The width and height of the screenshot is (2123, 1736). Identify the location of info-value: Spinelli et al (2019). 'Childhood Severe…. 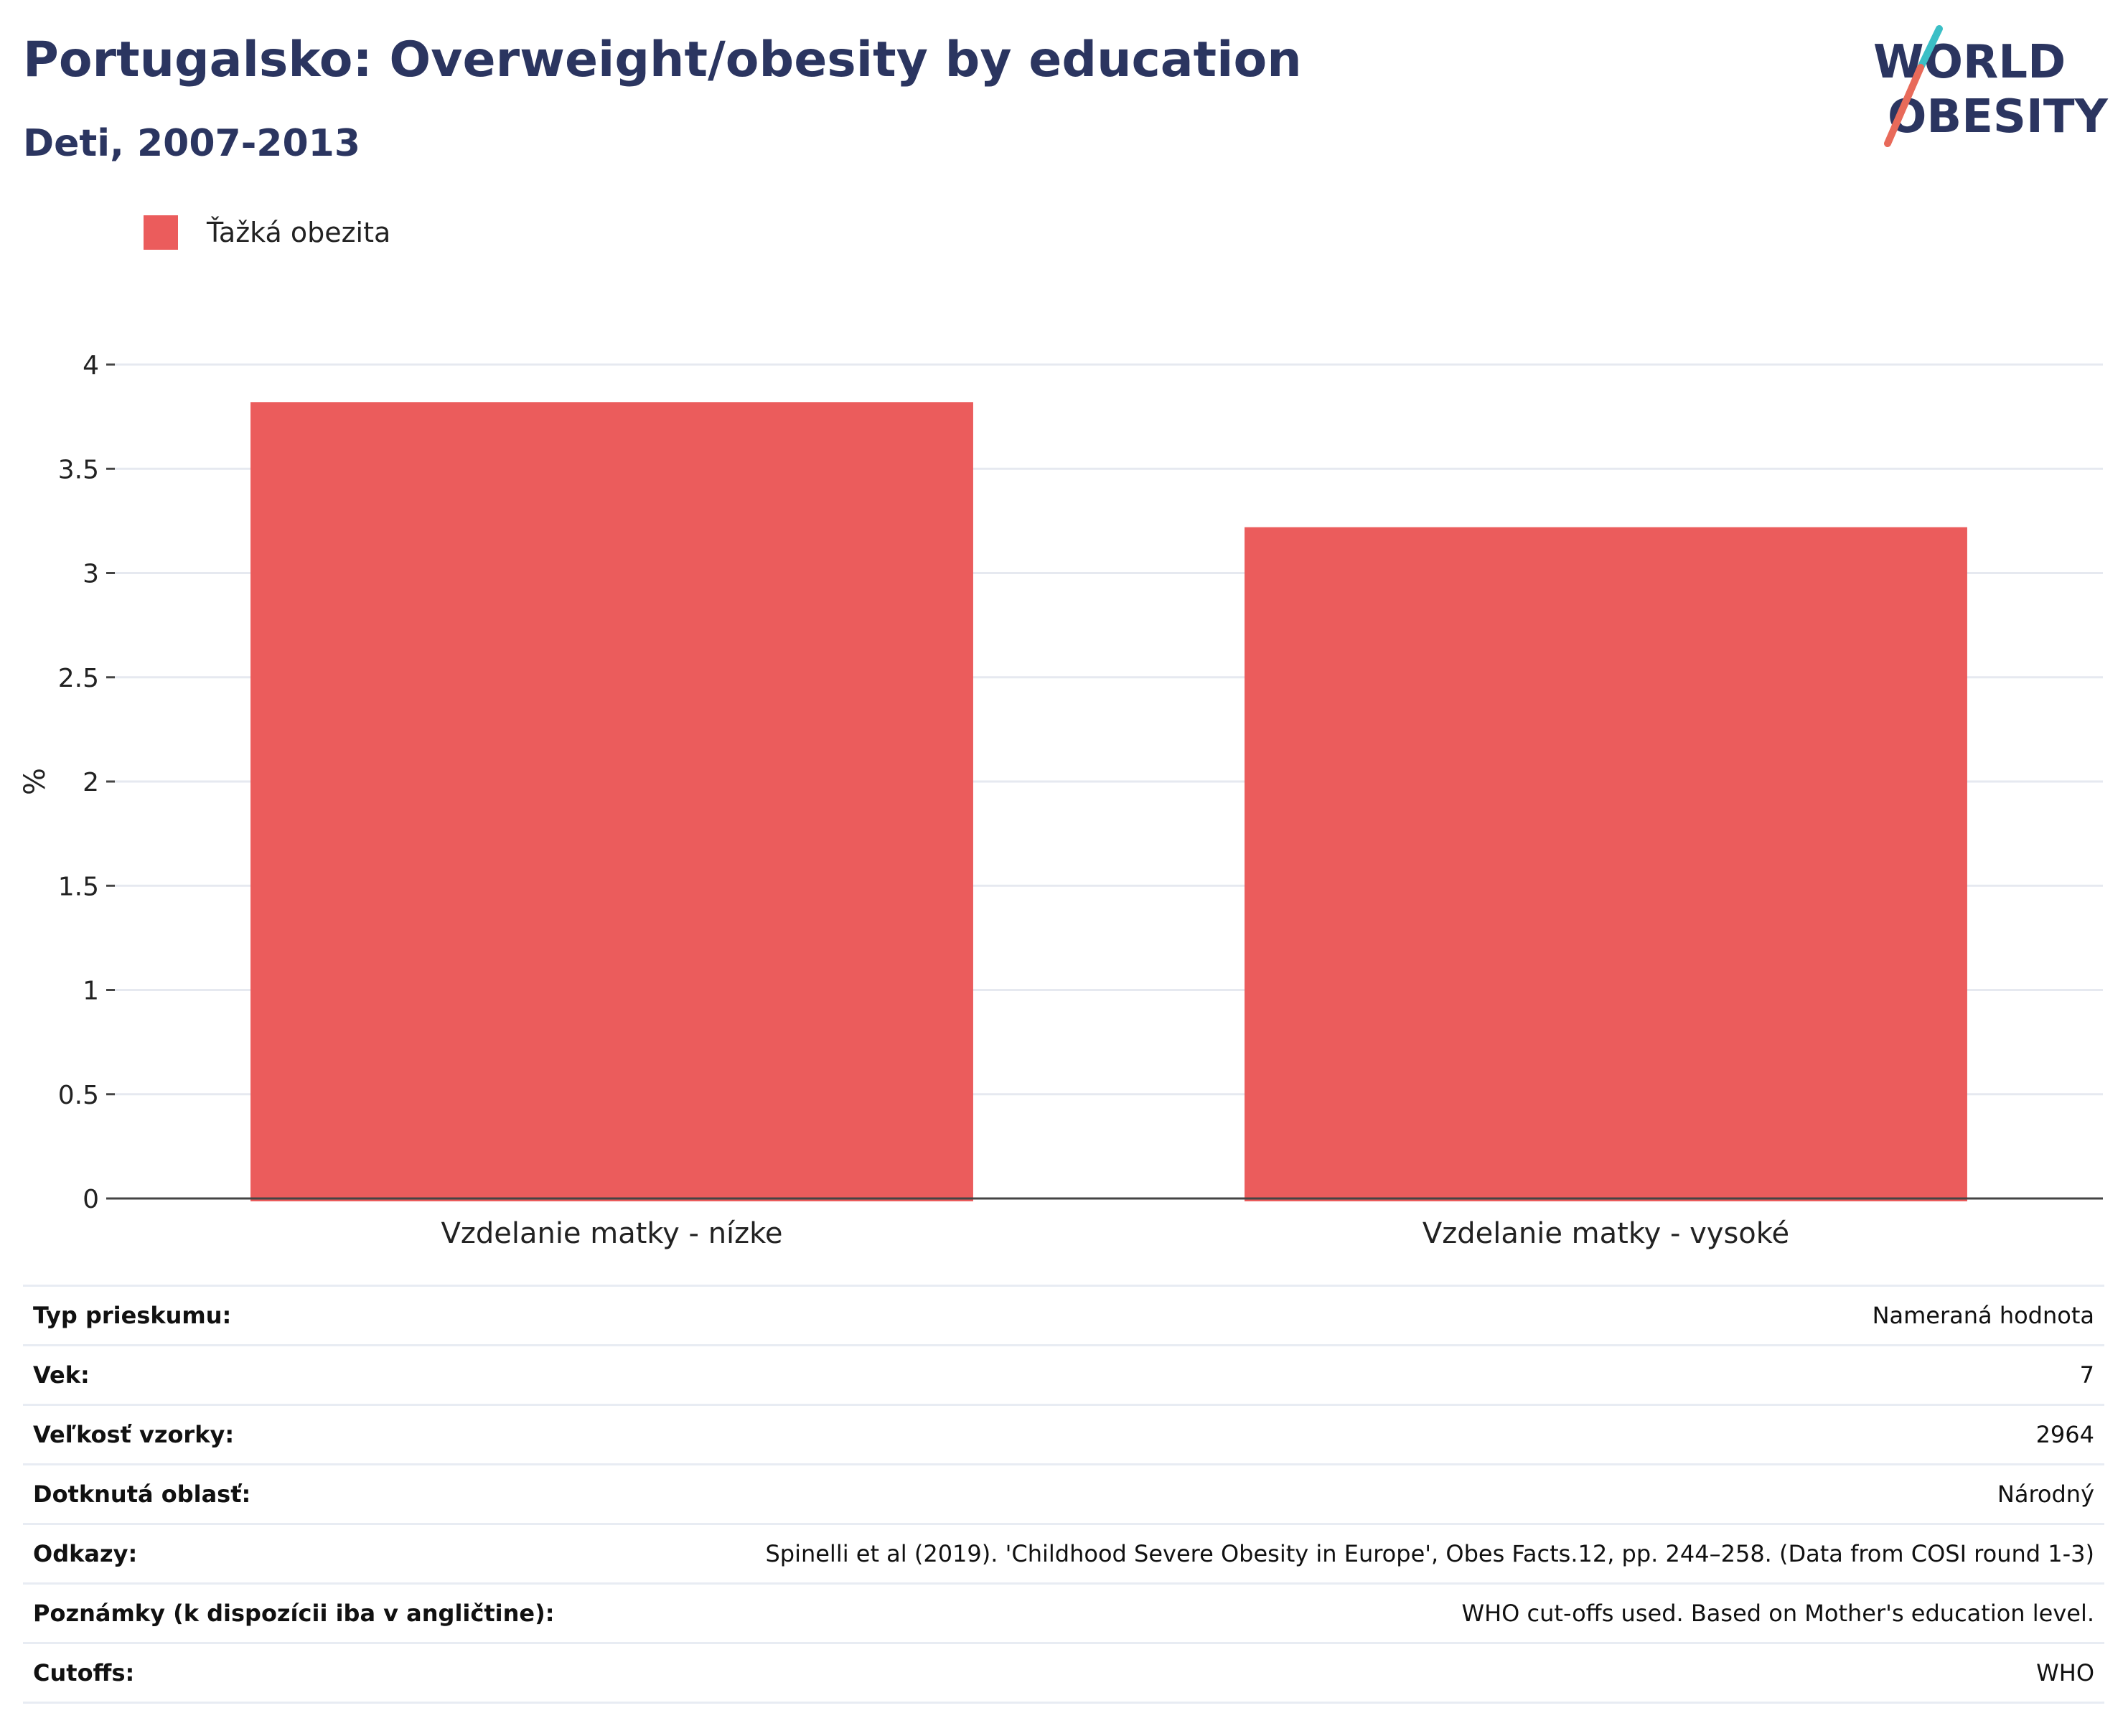
(1429, 1553).